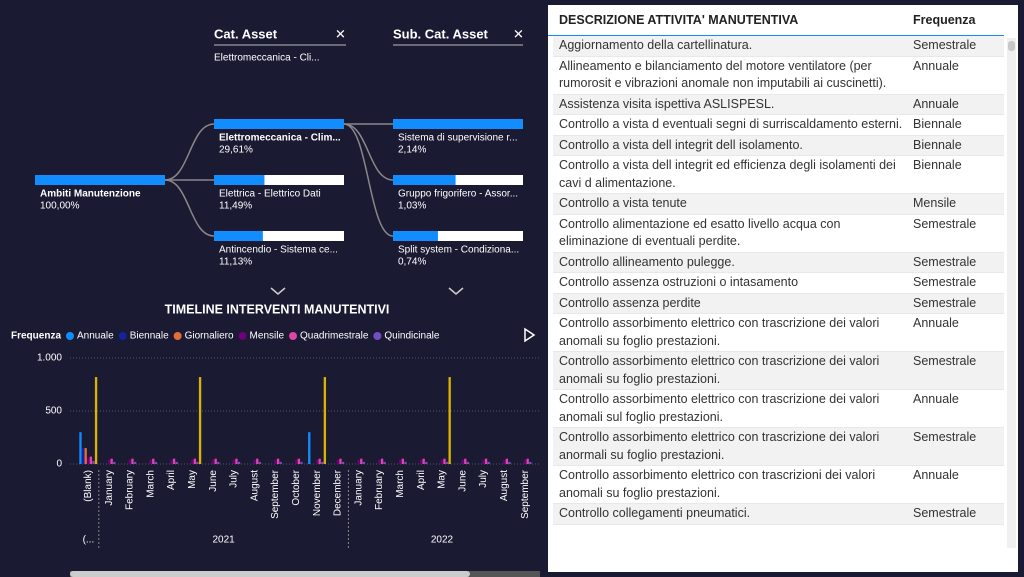  I want to click on table-cell: Aggiornamento della cartellinatura., so click(656, 45).